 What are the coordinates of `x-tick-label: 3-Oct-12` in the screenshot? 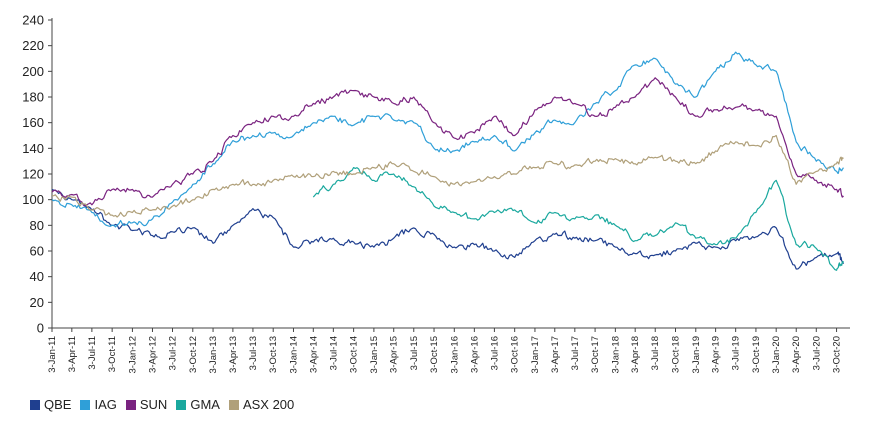 It's located at (193, 354).